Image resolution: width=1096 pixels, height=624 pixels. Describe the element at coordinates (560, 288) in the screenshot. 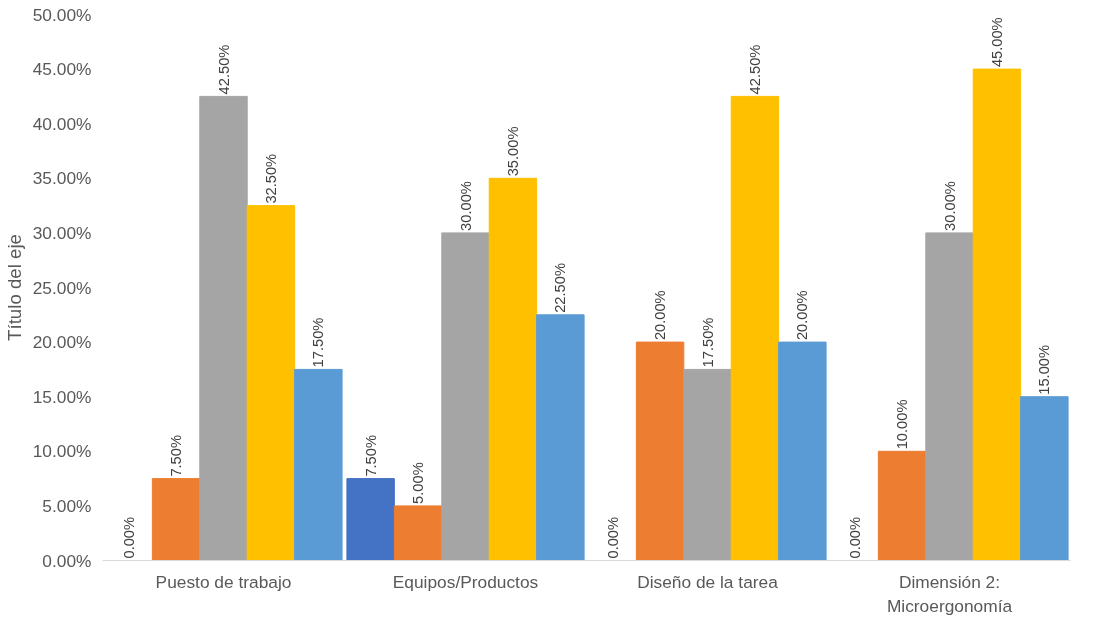

I see `data-label: 22.50%` at that location.